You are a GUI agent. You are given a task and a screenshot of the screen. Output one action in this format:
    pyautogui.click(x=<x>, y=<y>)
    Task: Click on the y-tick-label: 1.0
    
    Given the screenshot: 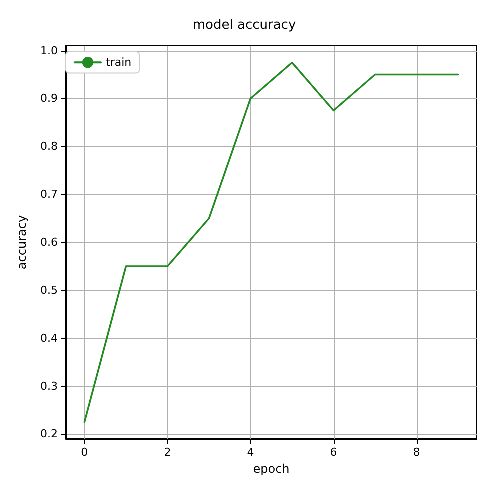 What is the action you would take?
    pyautogui.click(x=49, y=51)
    